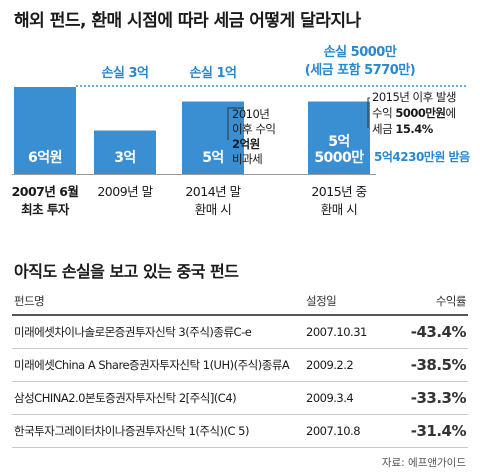  I want to click on category-label: 2007년 6월, so click(45, 191).